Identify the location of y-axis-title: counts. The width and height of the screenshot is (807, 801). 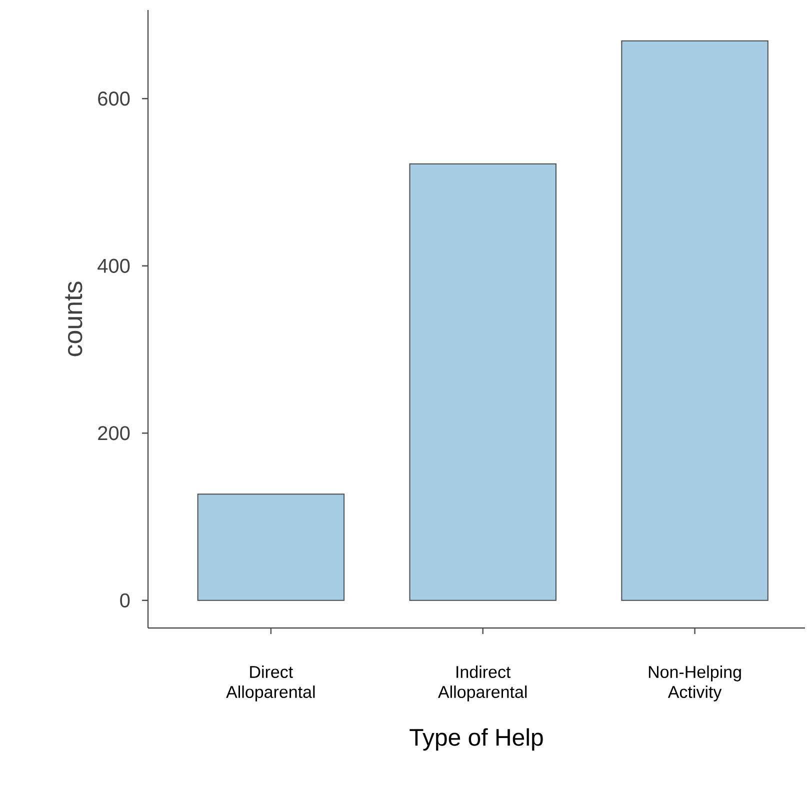
(73, 319).